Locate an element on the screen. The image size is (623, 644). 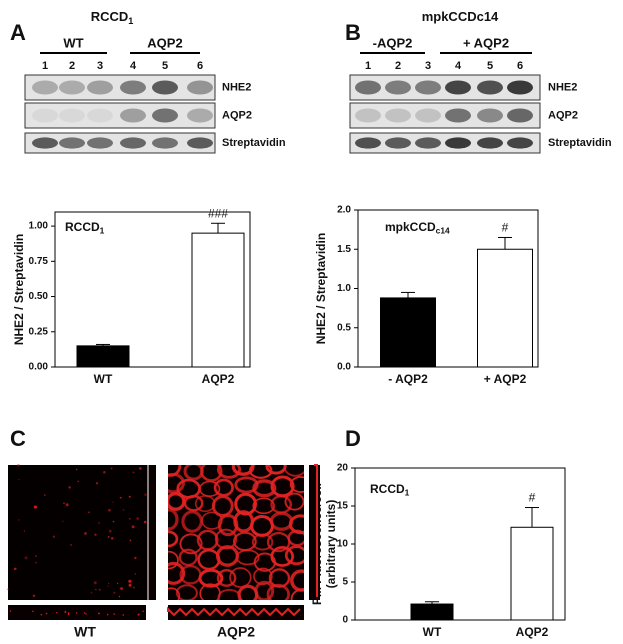
x-tick-label: WT is located at coordinates (432, 632).